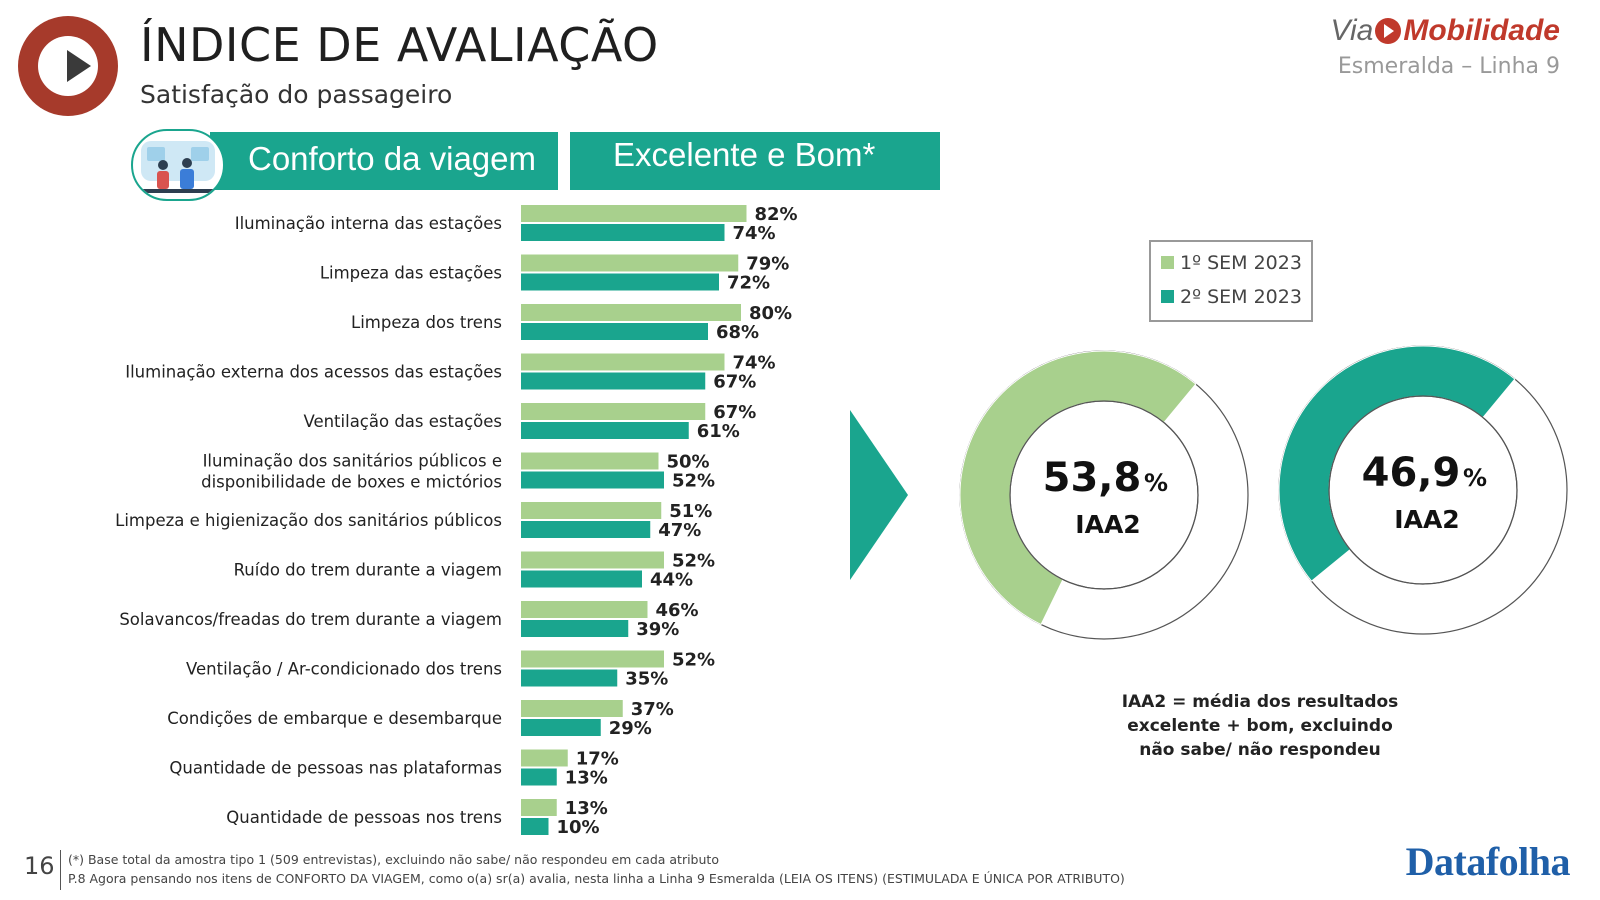  I want to click on donut-value: 46,9, so click(1411, 473).